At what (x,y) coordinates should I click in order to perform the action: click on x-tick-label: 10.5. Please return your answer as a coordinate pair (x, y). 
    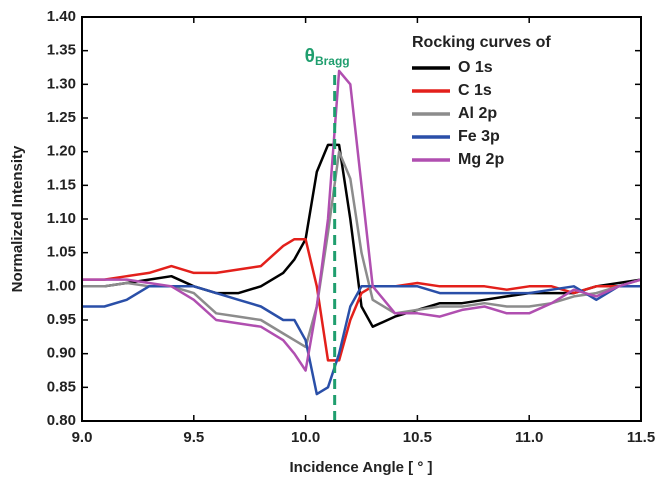
    Looking at the image, I should click on (417, 437).